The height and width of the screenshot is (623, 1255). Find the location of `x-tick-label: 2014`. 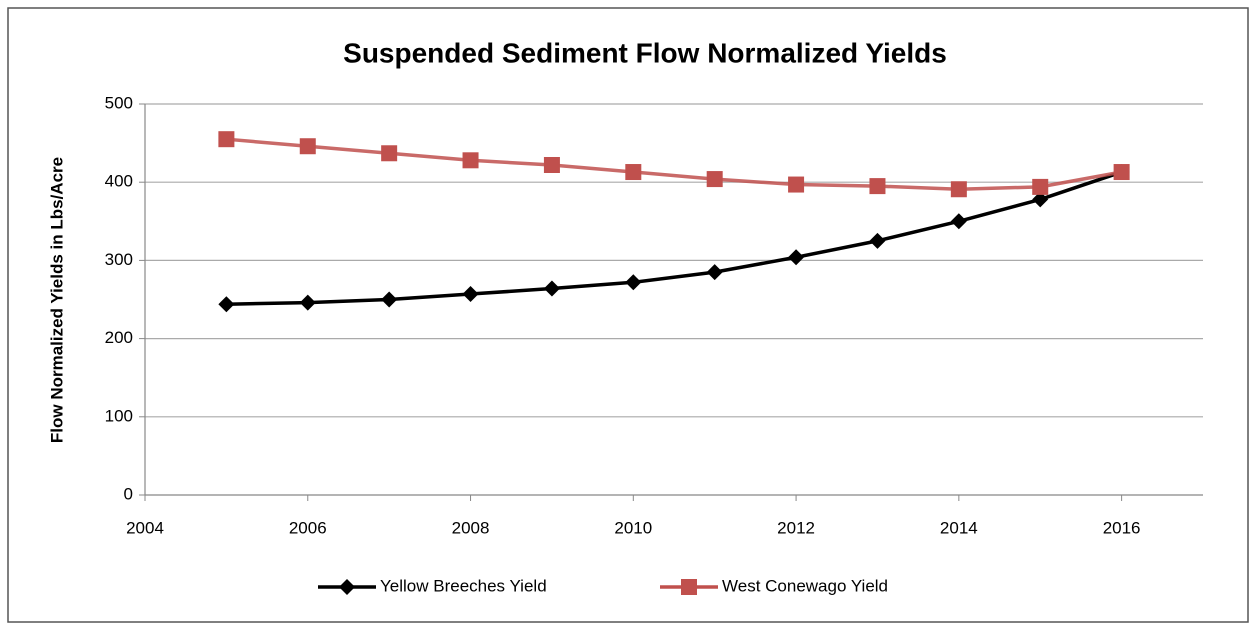

x-tick-label: 2014 is located at coordinates (959, 527).